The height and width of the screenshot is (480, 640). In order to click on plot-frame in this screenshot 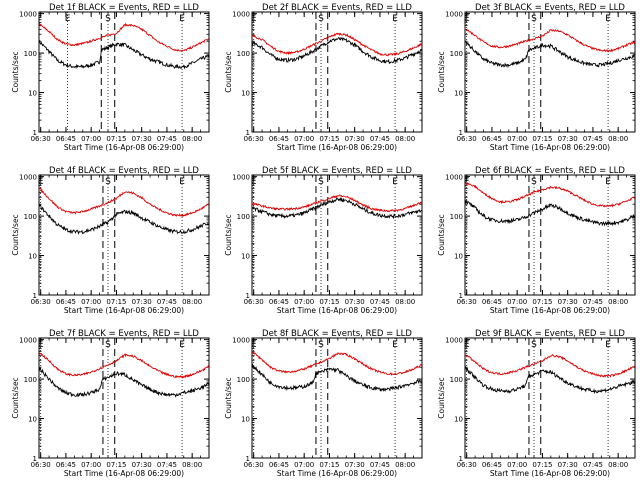, I will do `click(550, 72)`.